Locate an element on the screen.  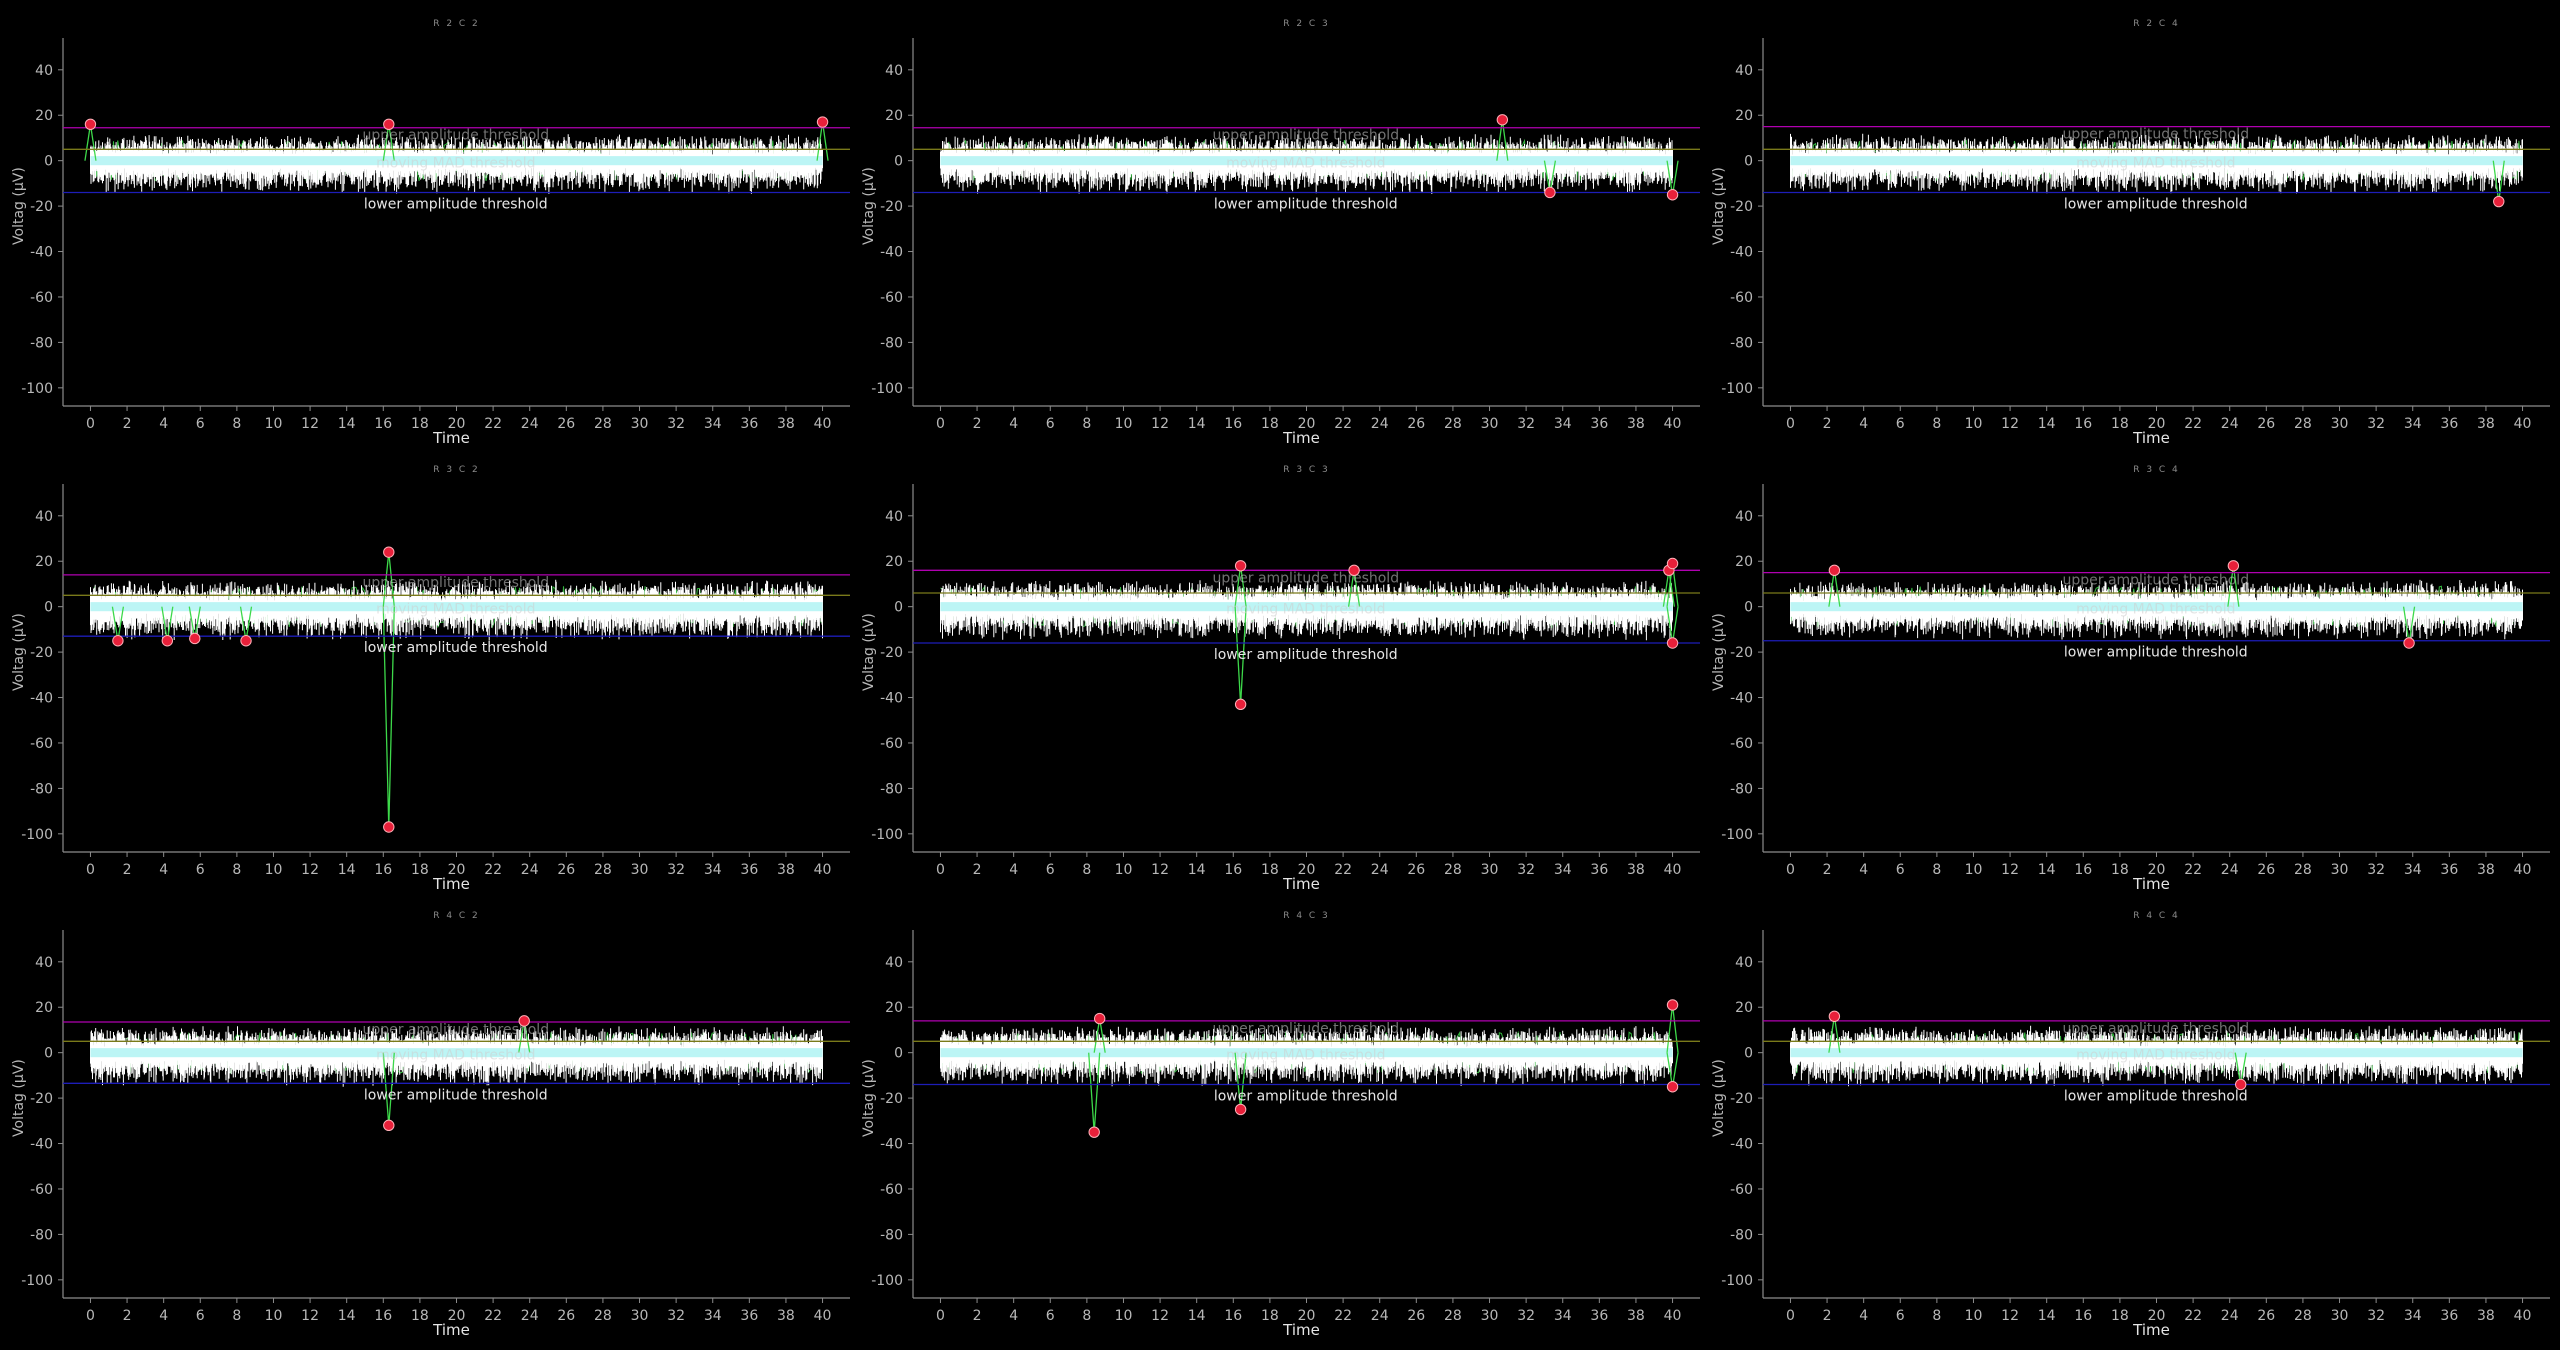
upper-threshold-annotation: upper amplitude threshold is located at coordinates (455, 136).